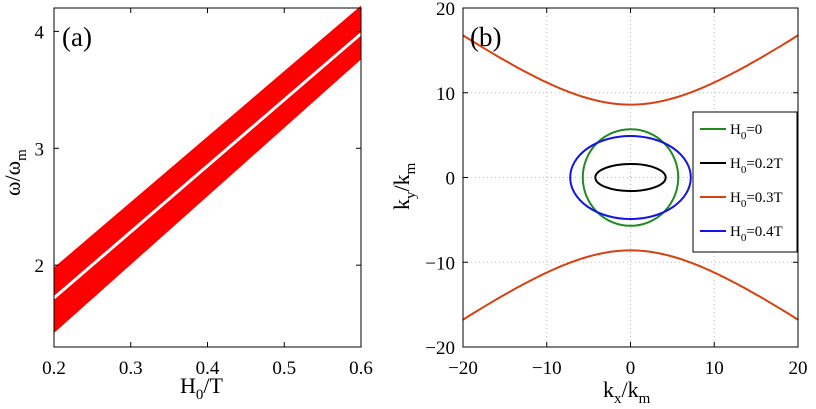  What do you see at coordinates (40, 149) in the screenshot?
I see `y-tick-label: 3` at bounding box center [40, 149].